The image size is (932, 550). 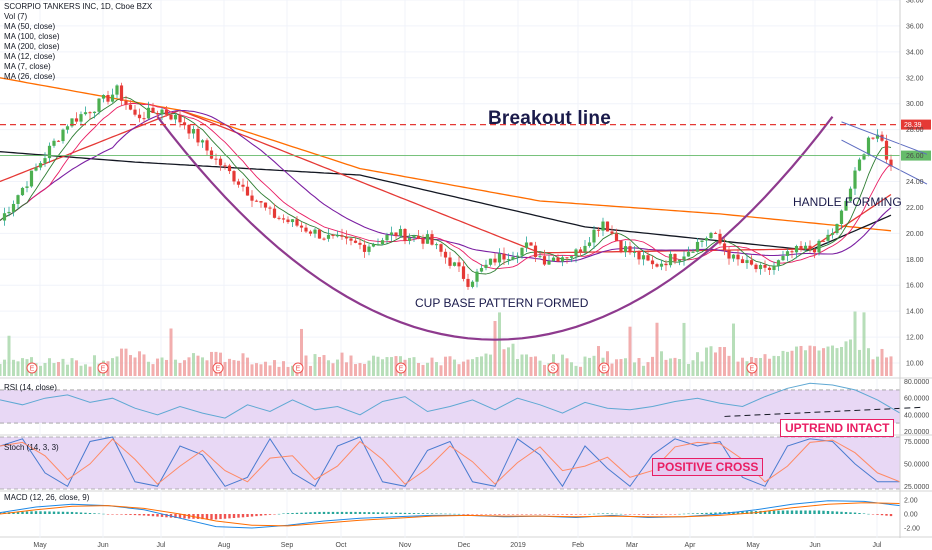 I want to click on uptrend-annotation: UPTREND INTACT, so click(x=837, y=428).